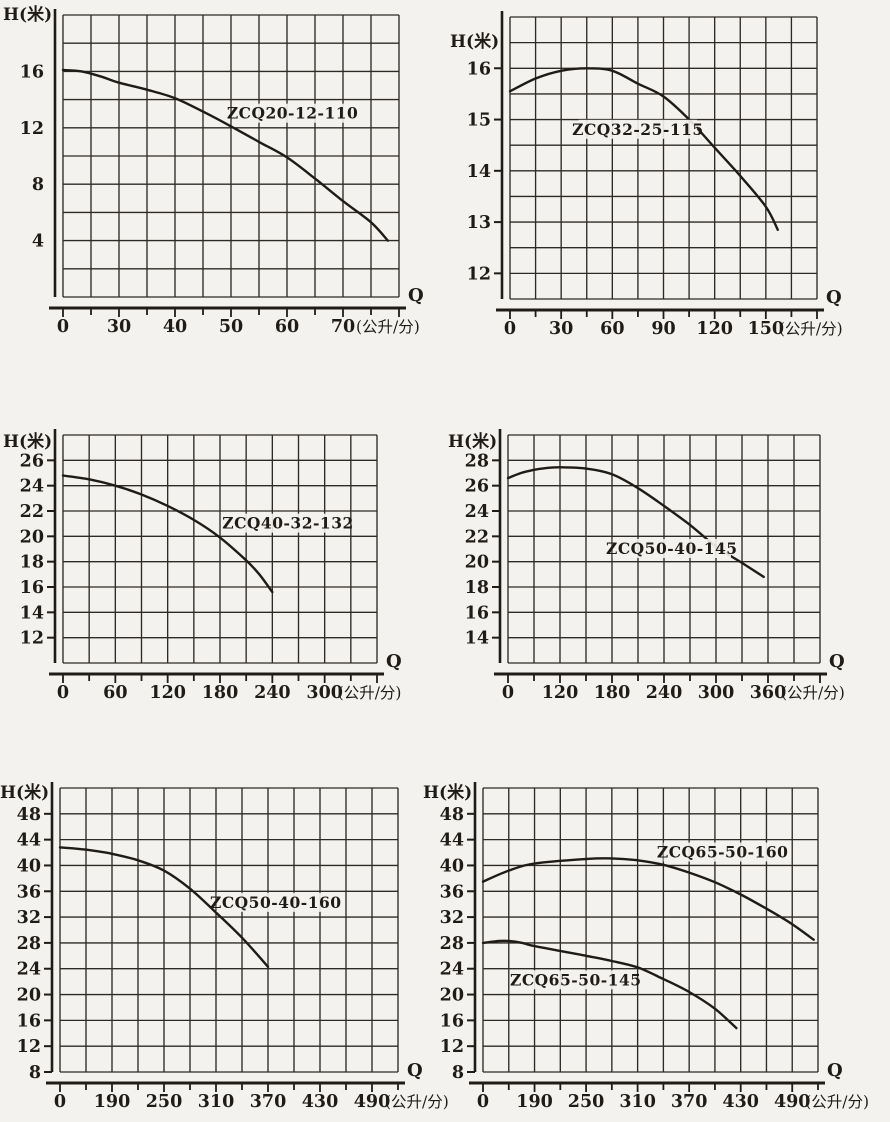 The width and height of the screenshot is (890, 1122). Describe the element at coordinates (672, 548) in the screenshot. I see `series-label: ZCQ50-40-145` at that location.